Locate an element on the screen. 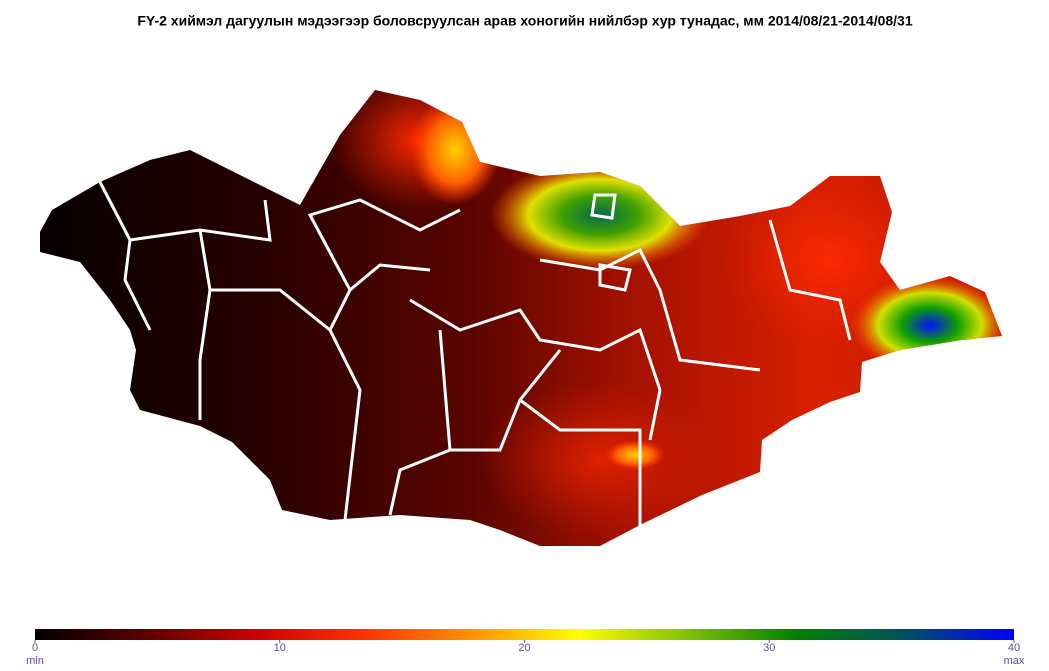 This screenshot has height=671, width=1049. colorbar: min max 0 10 20 30 40 is located at coordinates (525, 648).